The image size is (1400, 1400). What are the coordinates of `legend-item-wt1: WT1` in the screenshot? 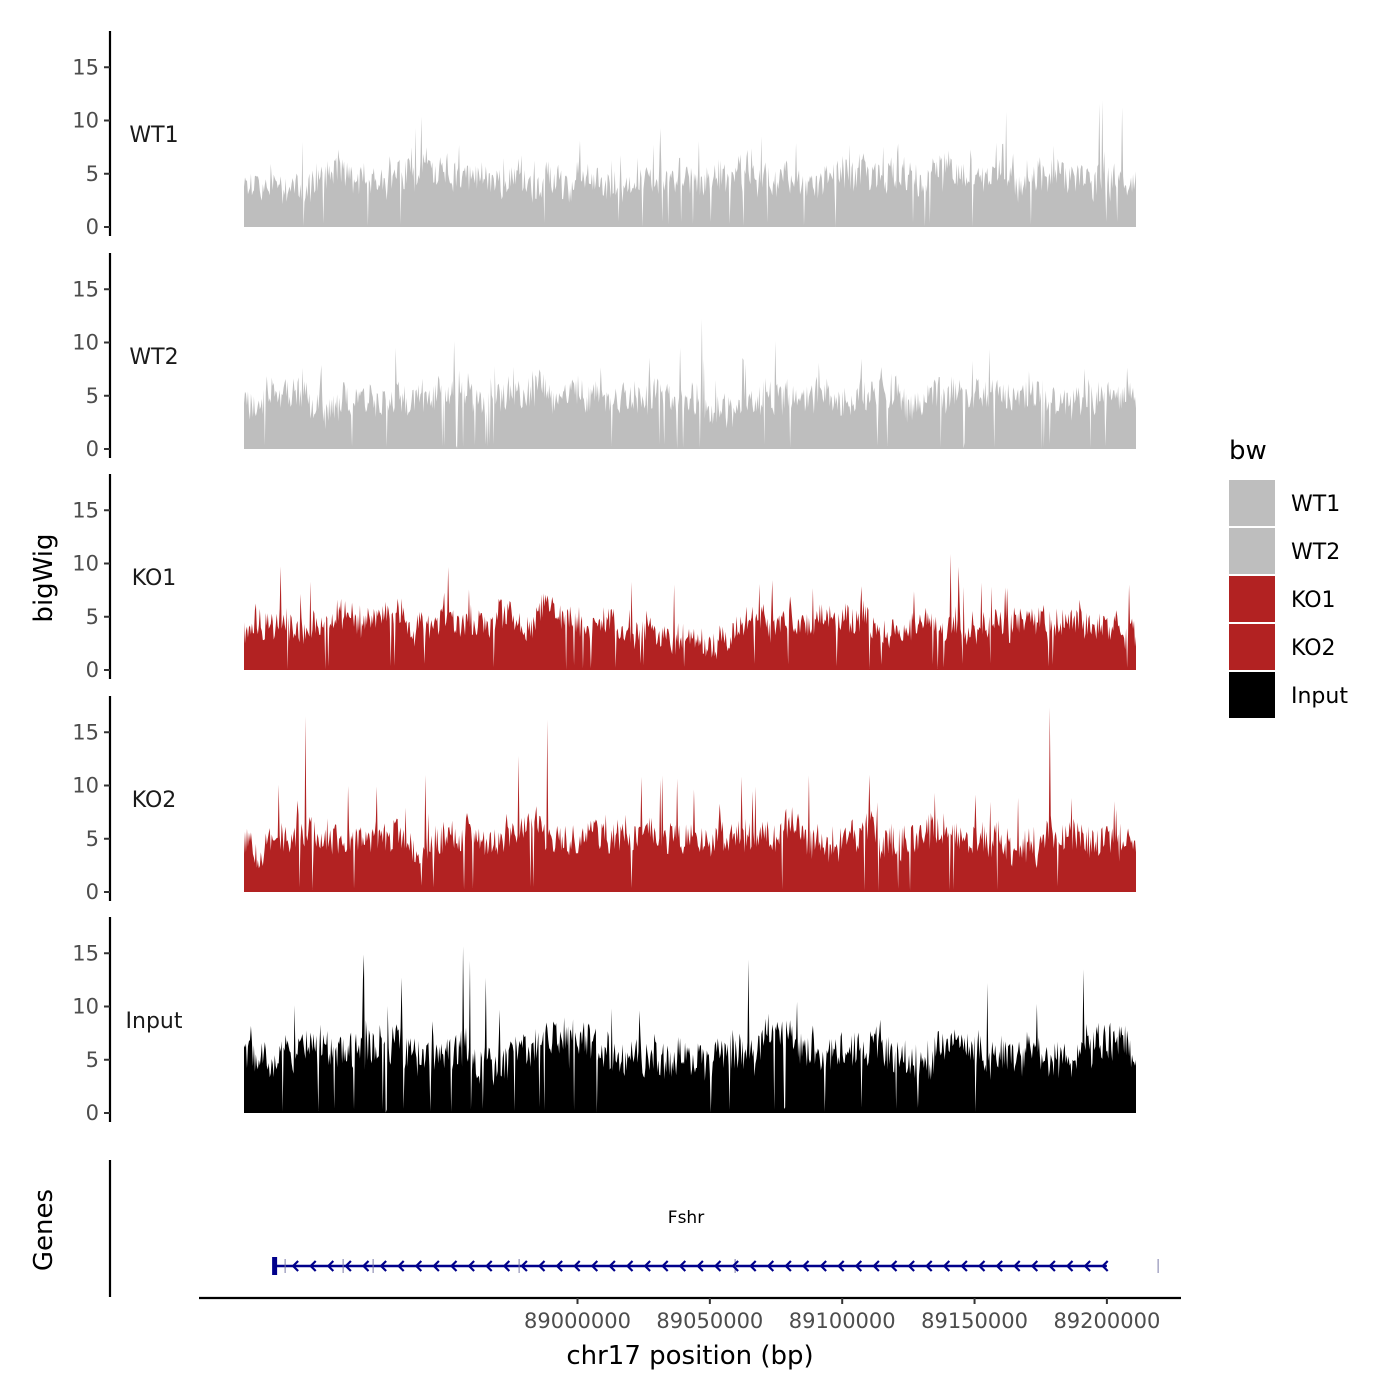 It's located at (1284, 503).